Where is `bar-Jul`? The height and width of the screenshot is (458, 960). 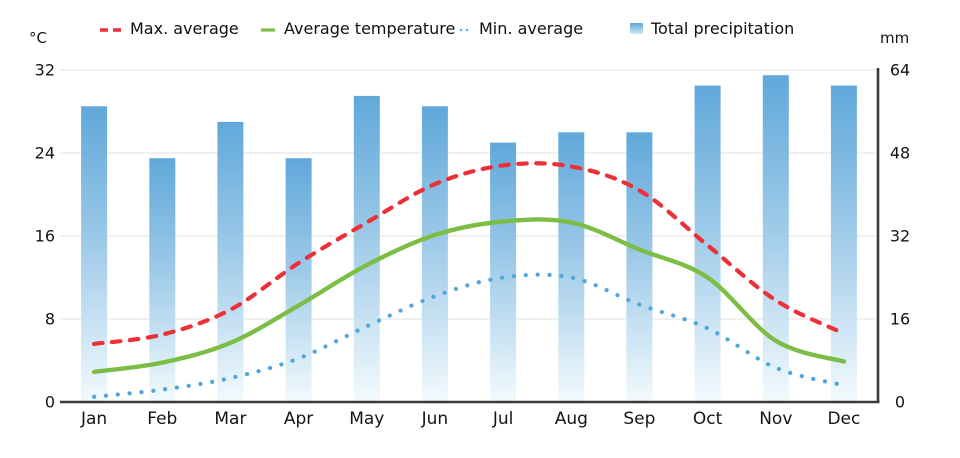 bar-Jul is located at coordinates (503, 272).